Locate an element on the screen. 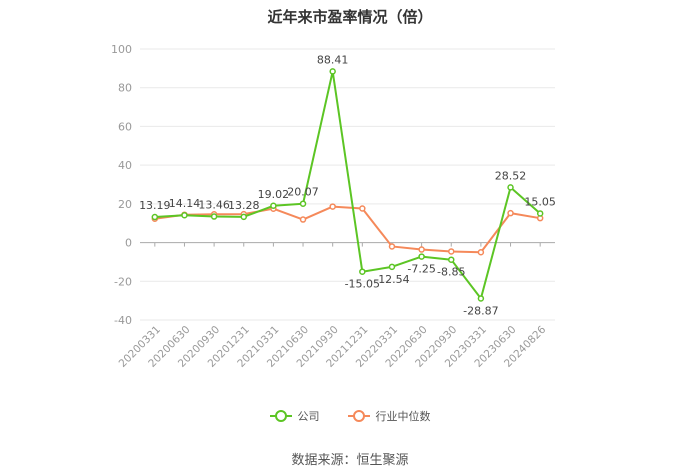 This screenshot has height=473, width=700. chart-title: 近年来市盈率情况（倍） is located at coordinates (350, 17).